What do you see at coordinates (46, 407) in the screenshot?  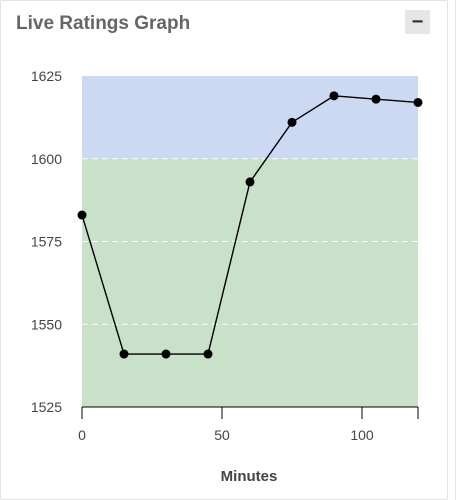 I see `y-tick-label: 1525` at bounding box center [46, 407].